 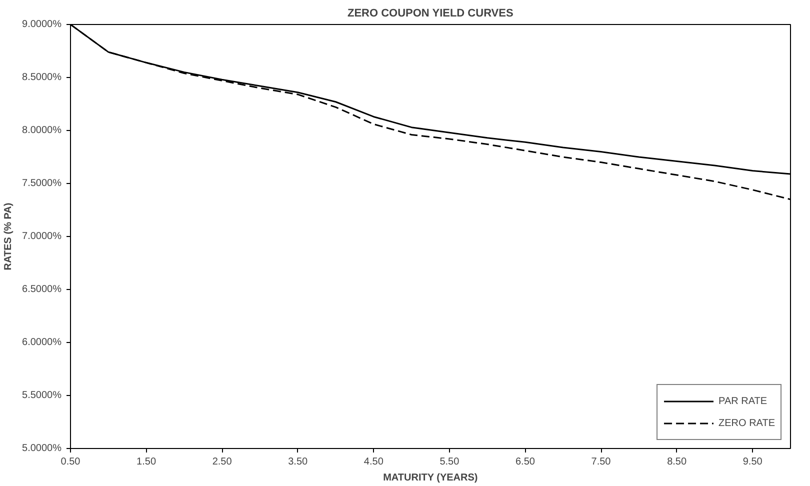 What do you see at coordinates (222, 462) in the screenshot?
I see `x-tick-label: 2.50` at bounding box center [222, 462].